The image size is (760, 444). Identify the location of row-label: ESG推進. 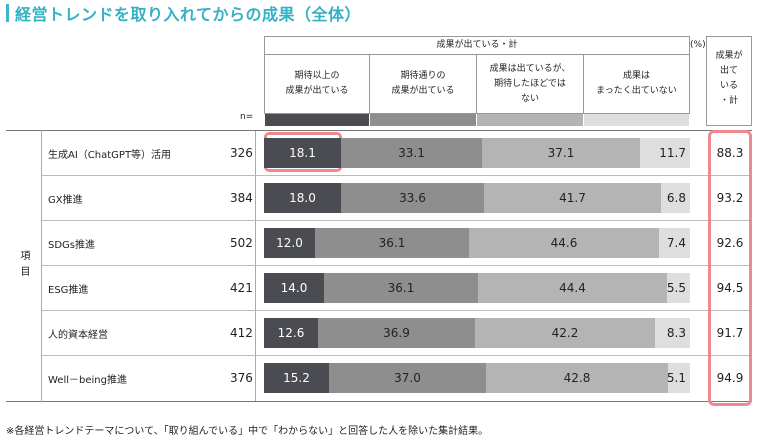
(68, 290).